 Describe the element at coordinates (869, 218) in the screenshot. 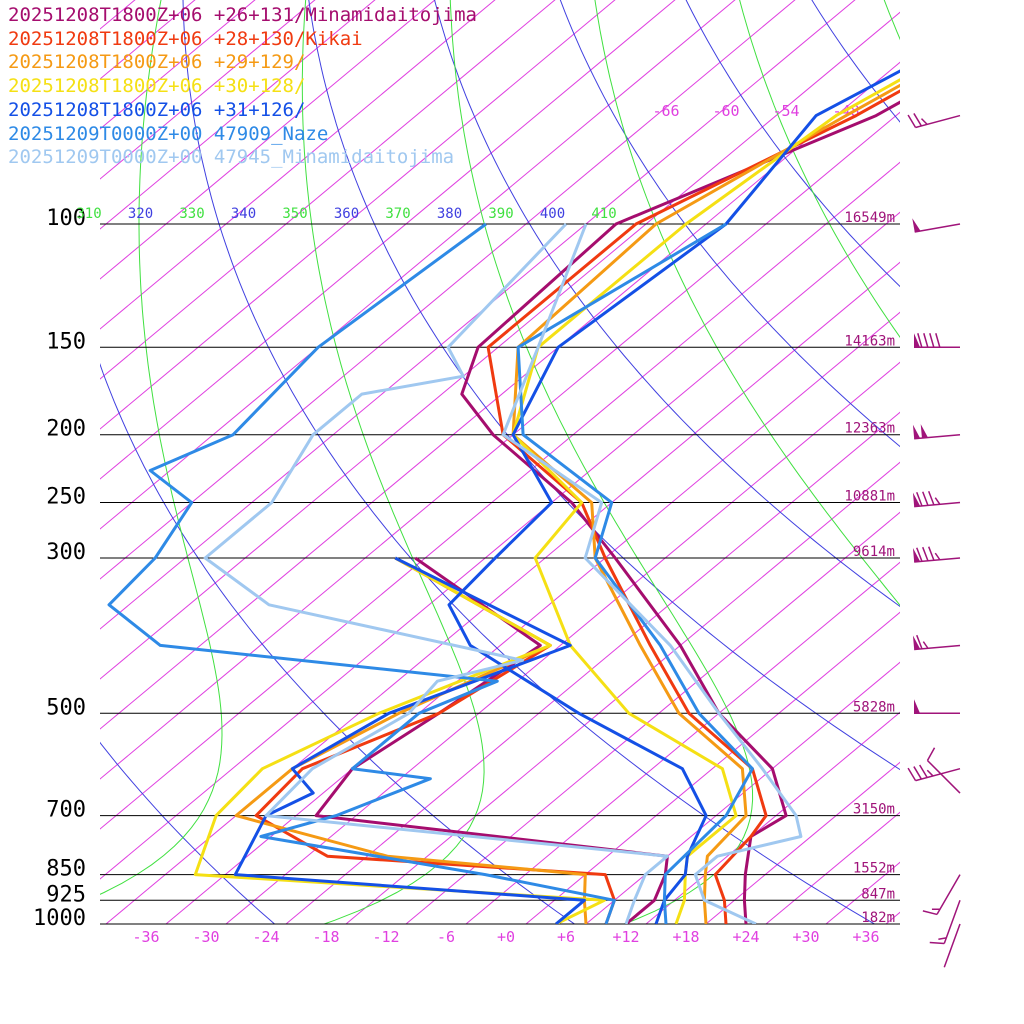

I see `height-label: 16549m` at that location.